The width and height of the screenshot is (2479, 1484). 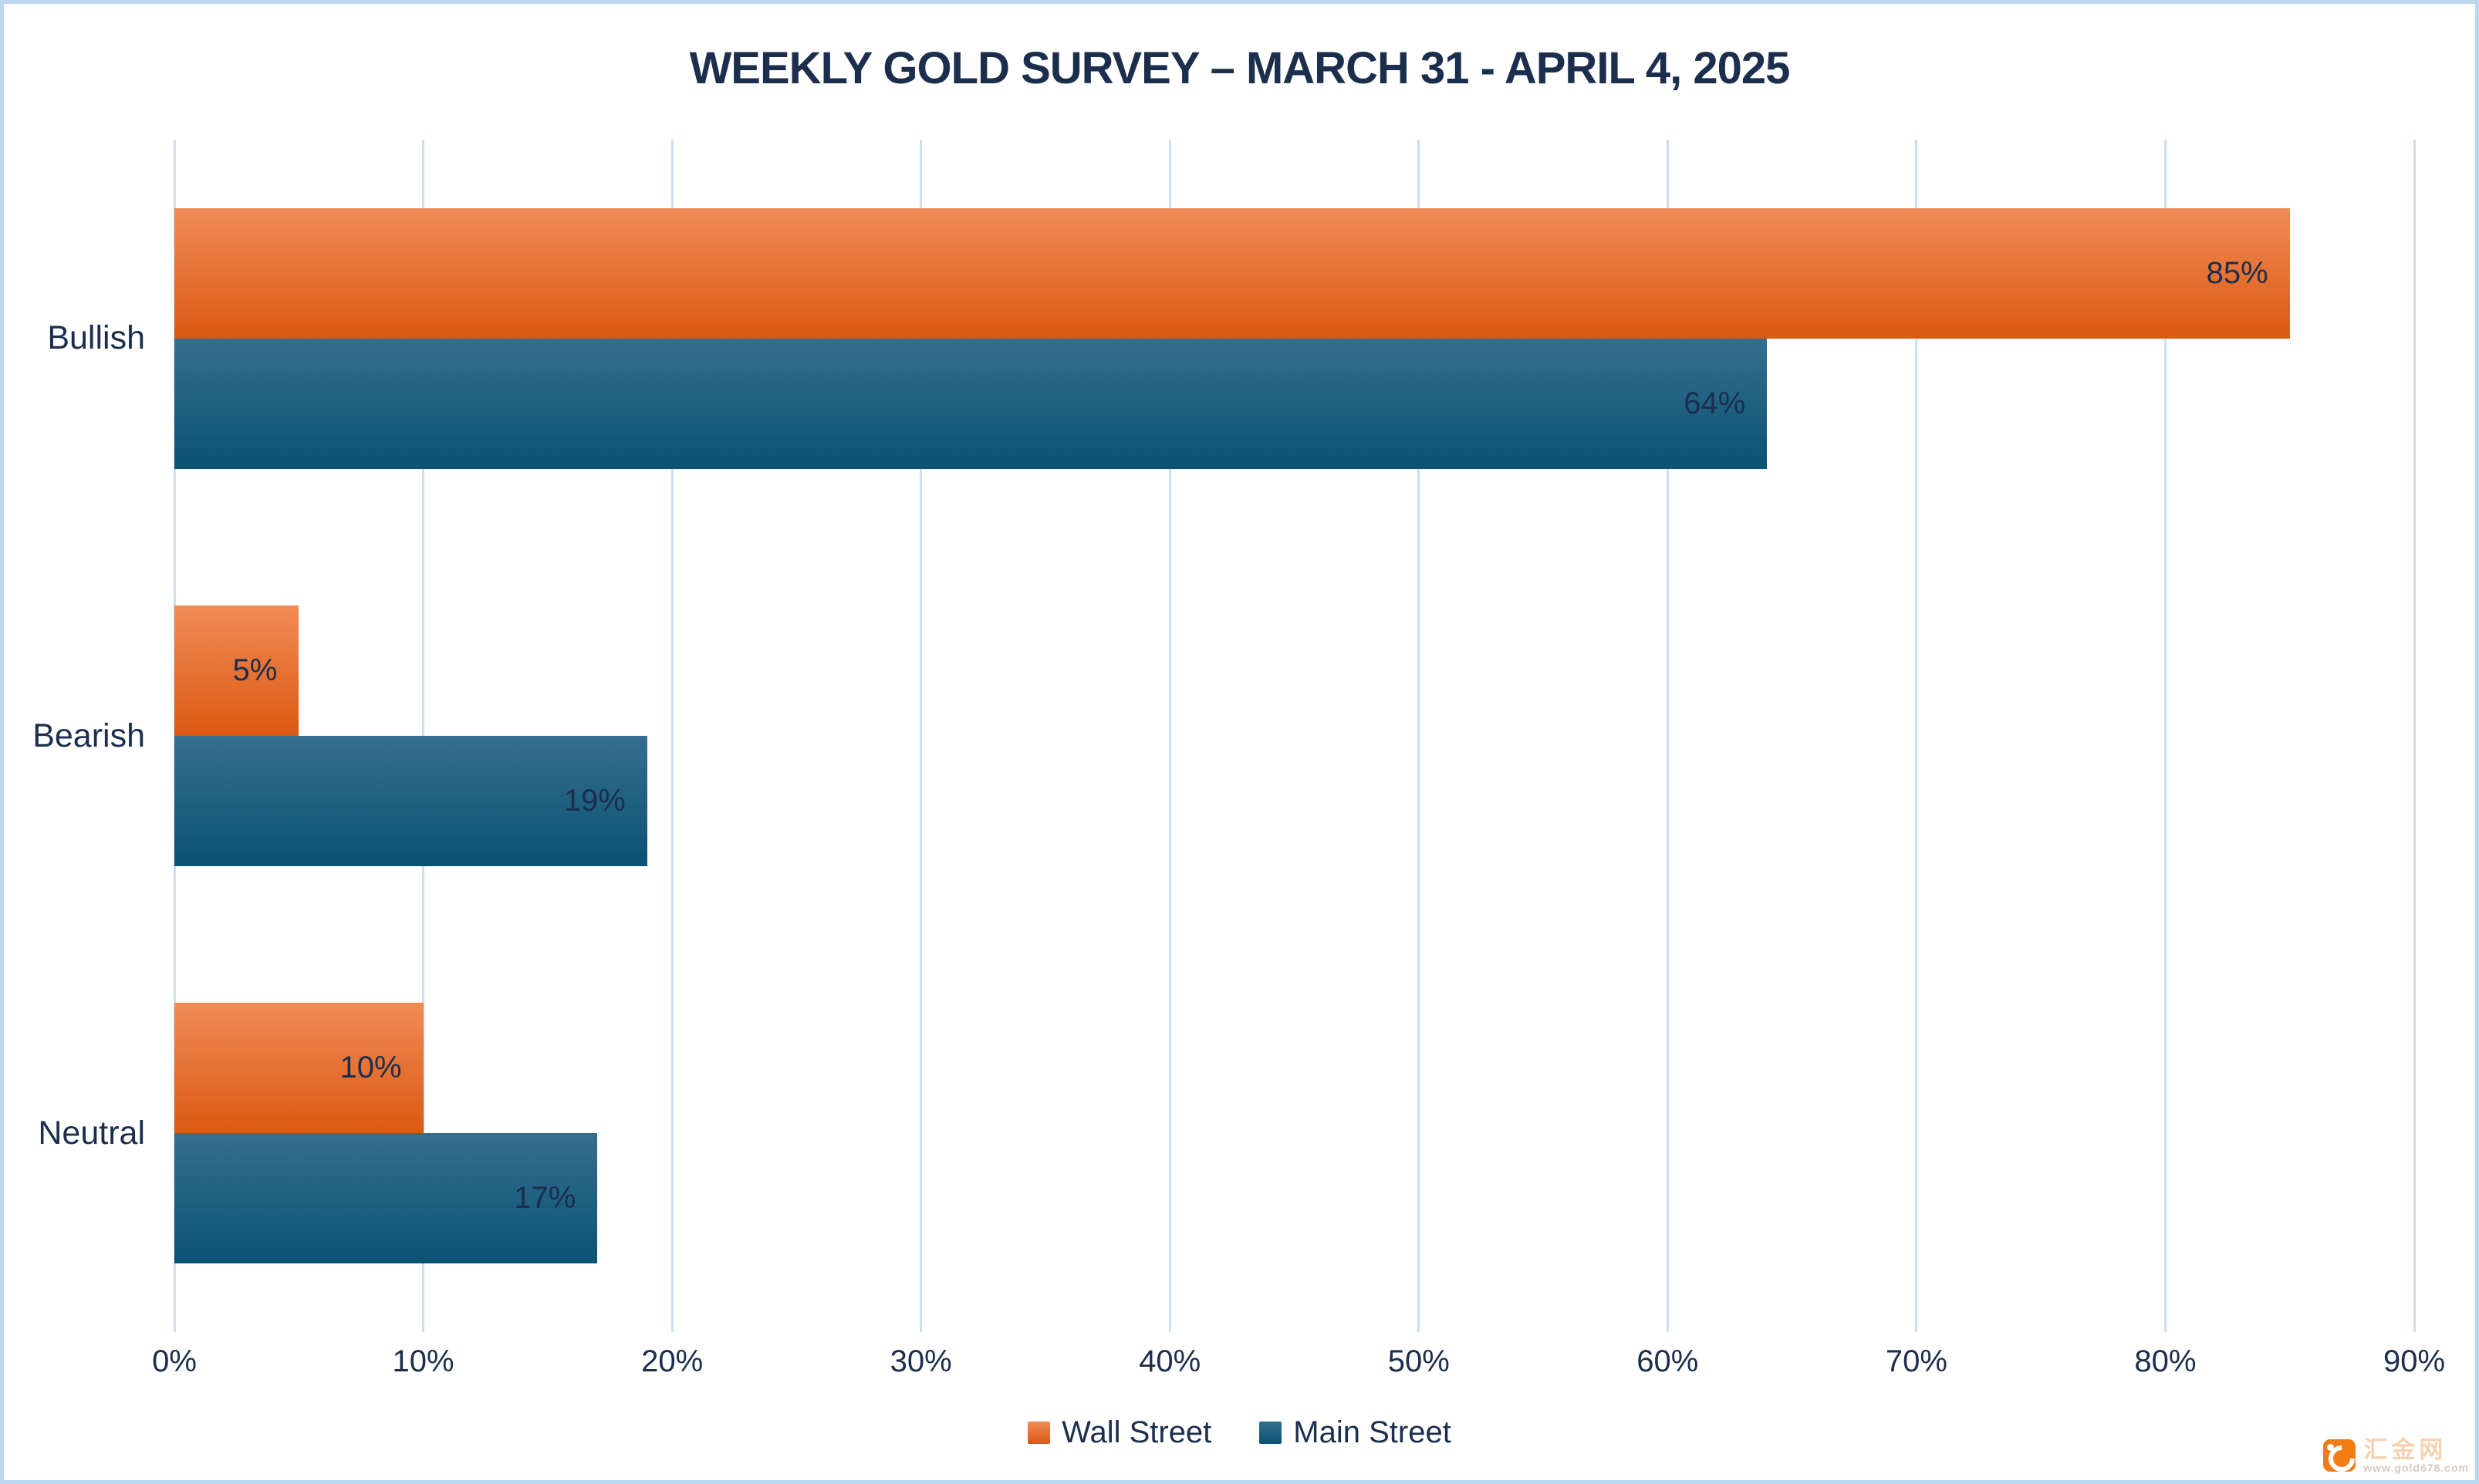 What do you see at coordinates (255, 670) in the screenshot?
I see `data-label-wall-street-bearish: 5%` at bounding box center [255, 670].